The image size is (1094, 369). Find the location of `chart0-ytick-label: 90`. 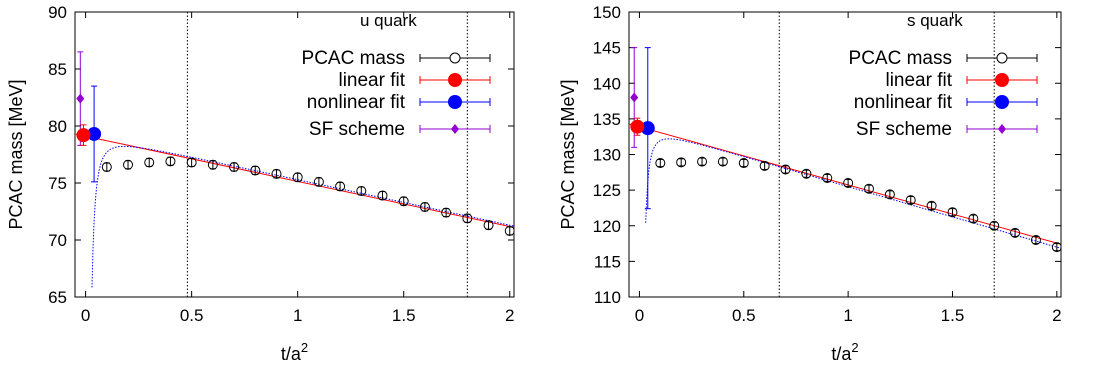

chart0-ytick-label: 90 is located at coordinates (57, 12).